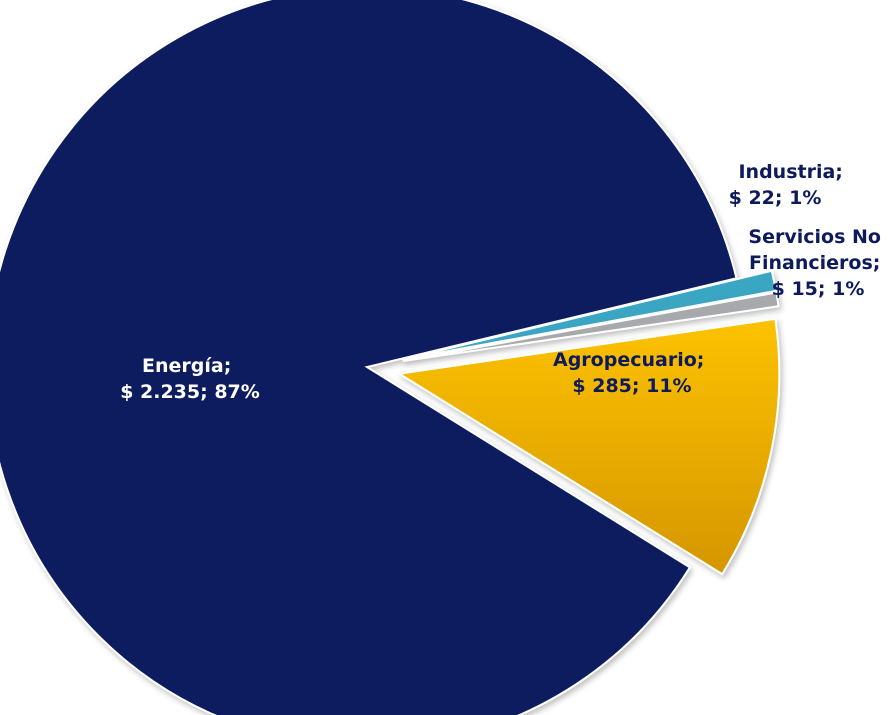  What do you see at coordinates (632, 373) in the screenshot?
I see `label-agropecuario: Agropecuario; $ 285; 11%` at bounding box center [632, 373].